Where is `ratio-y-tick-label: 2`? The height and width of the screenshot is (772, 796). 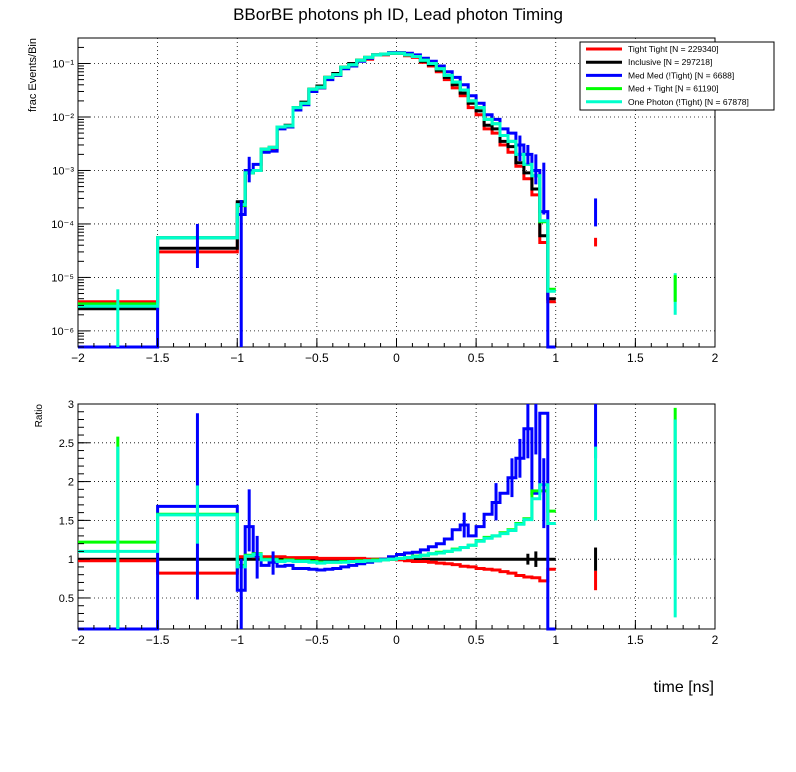
ratio-y-tick-label: 2 is located at coordinates (71, 483).